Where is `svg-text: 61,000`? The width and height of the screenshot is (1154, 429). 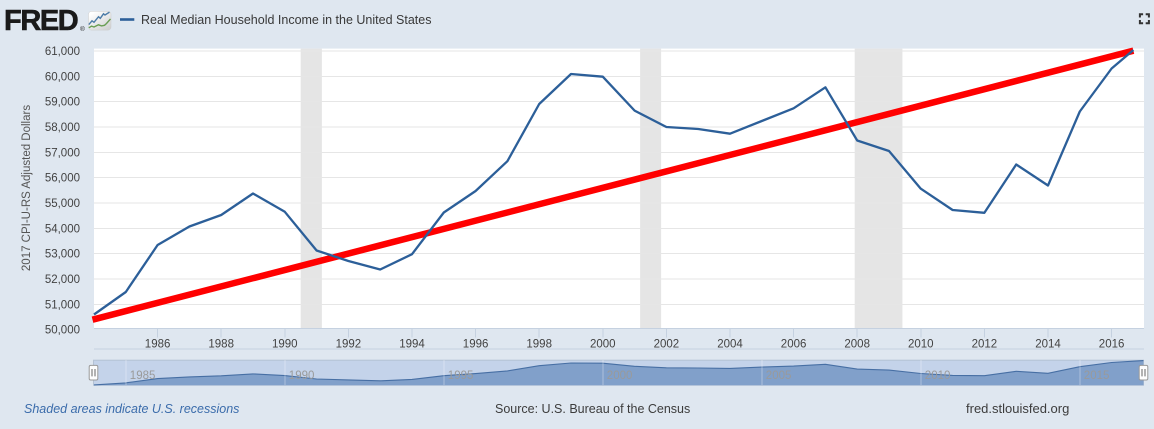 svg-text: 61,000 is located at coordinates (62, 52).